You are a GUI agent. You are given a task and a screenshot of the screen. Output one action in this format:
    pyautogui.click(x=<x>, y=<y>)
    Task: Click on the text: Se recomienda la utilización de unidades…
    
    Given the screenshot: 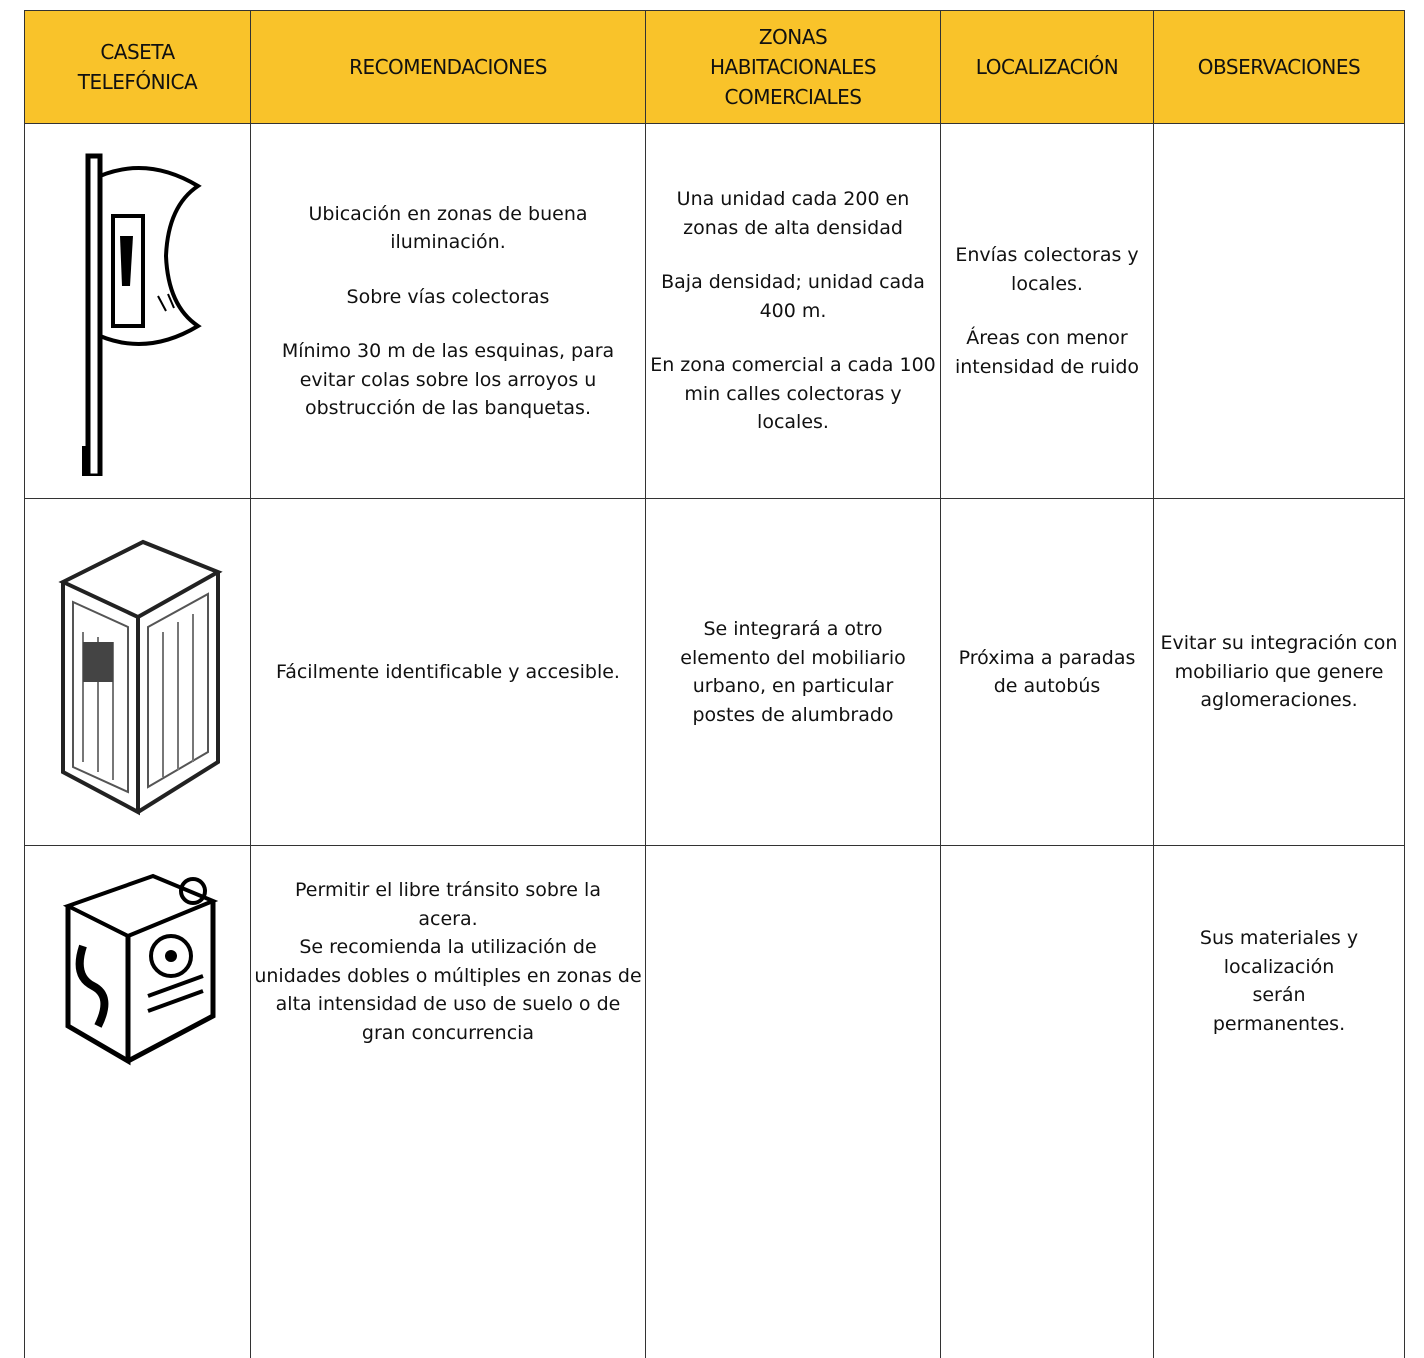 What is the action you would take?
    pyautogui.click(x=448, y=990)
    